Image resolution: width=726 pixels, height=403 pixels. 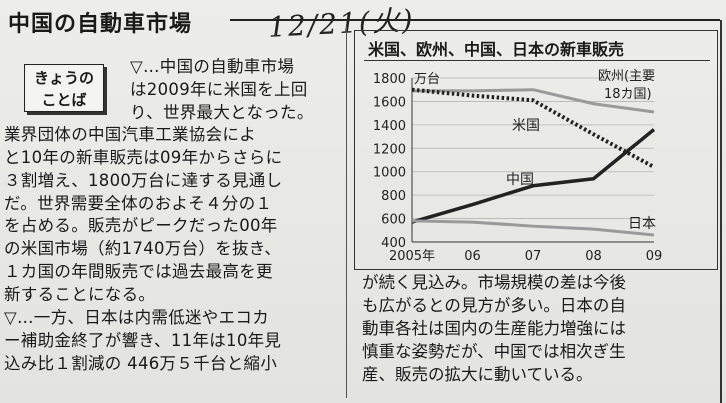 I want to click on article-line: と10年の新車販売は09年からさらに, so click(x=143, y=157).